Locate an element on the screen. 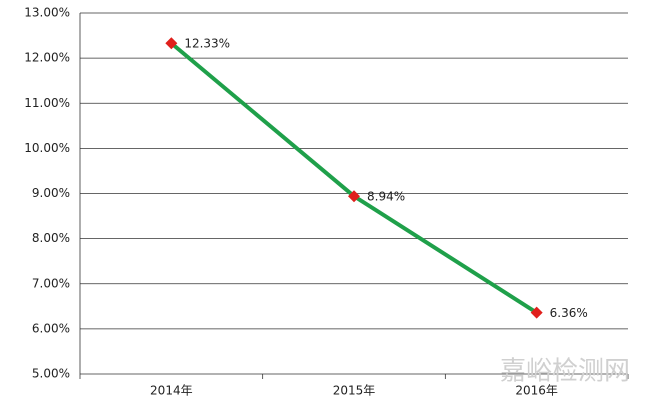 Image resolution: width=645 pixels, height=411 pixels. y-tick-label: 6.00% is located at coordinates (51, 328).